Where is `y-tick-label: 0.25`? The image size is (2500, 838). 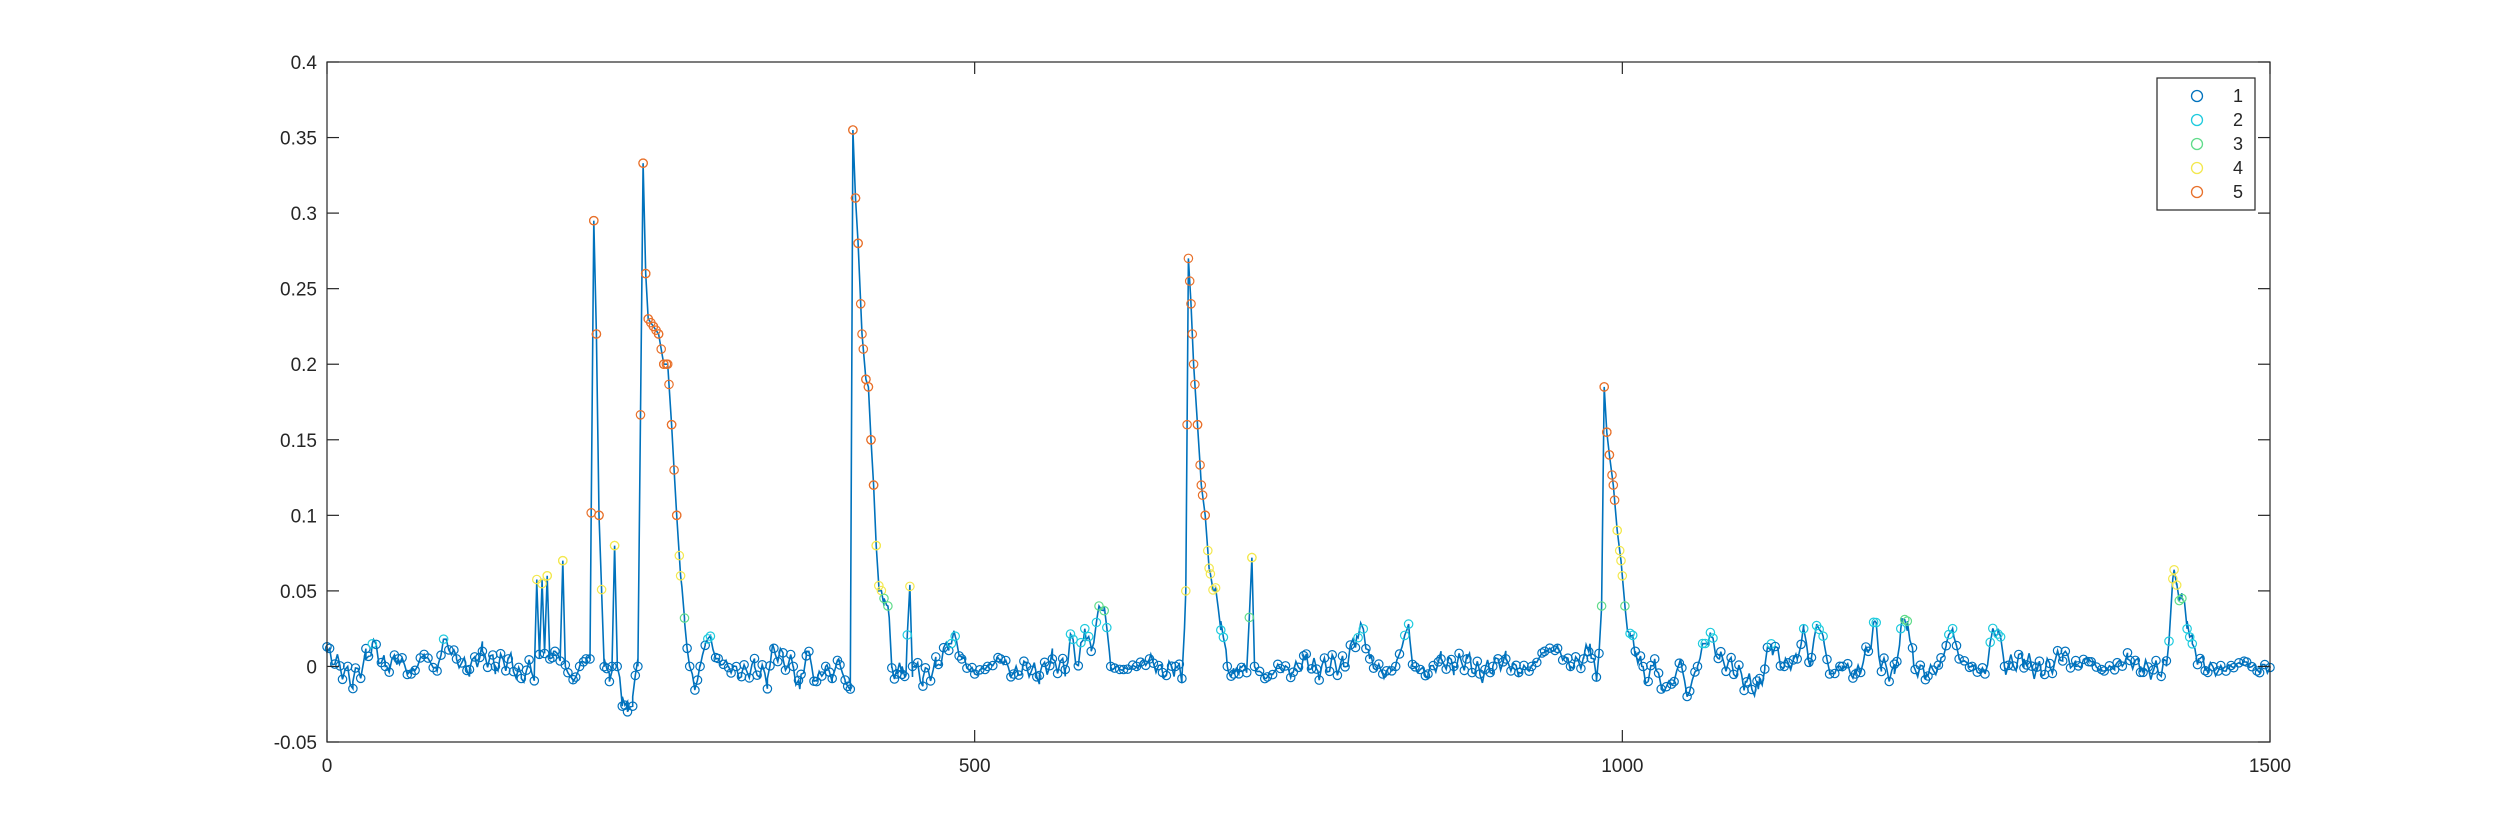
y-tick-label: 0.25 is located at coordinates (298, 290).